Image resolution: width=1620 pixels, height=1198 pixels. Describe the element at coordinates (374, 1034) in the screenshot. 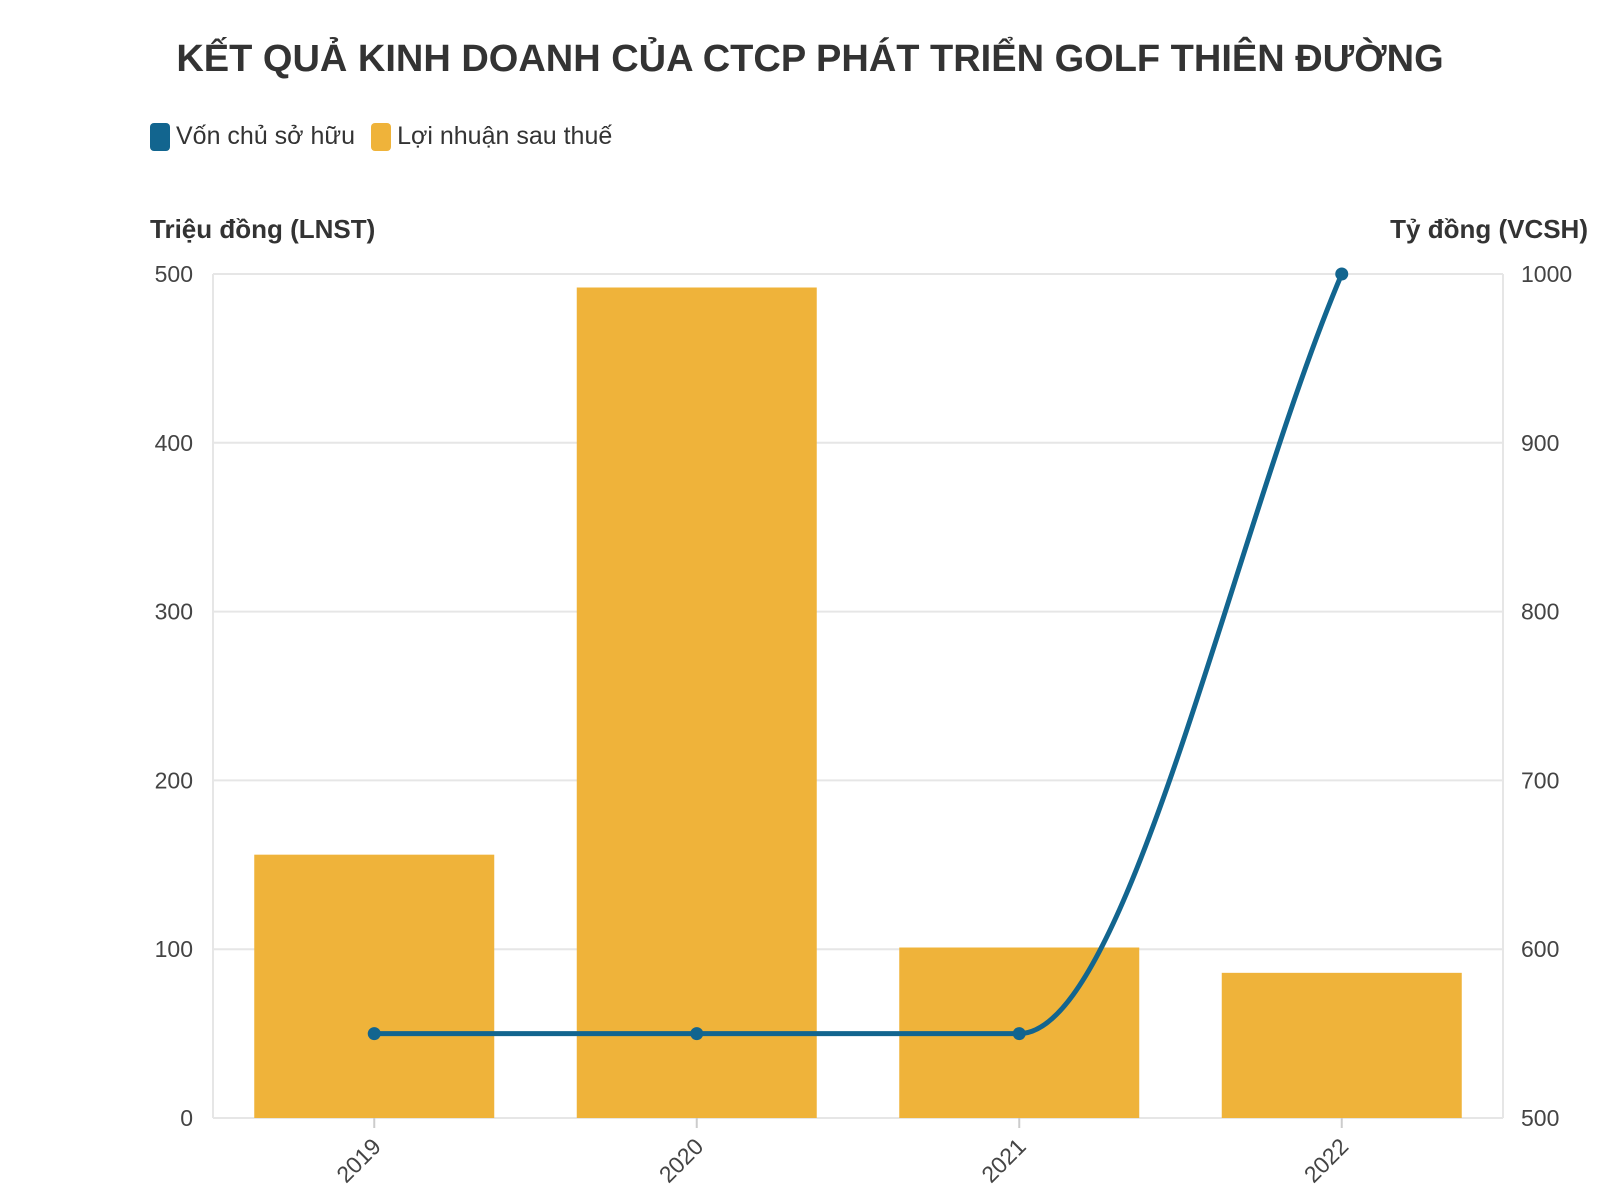

I see `point-equity-2019` at that location.